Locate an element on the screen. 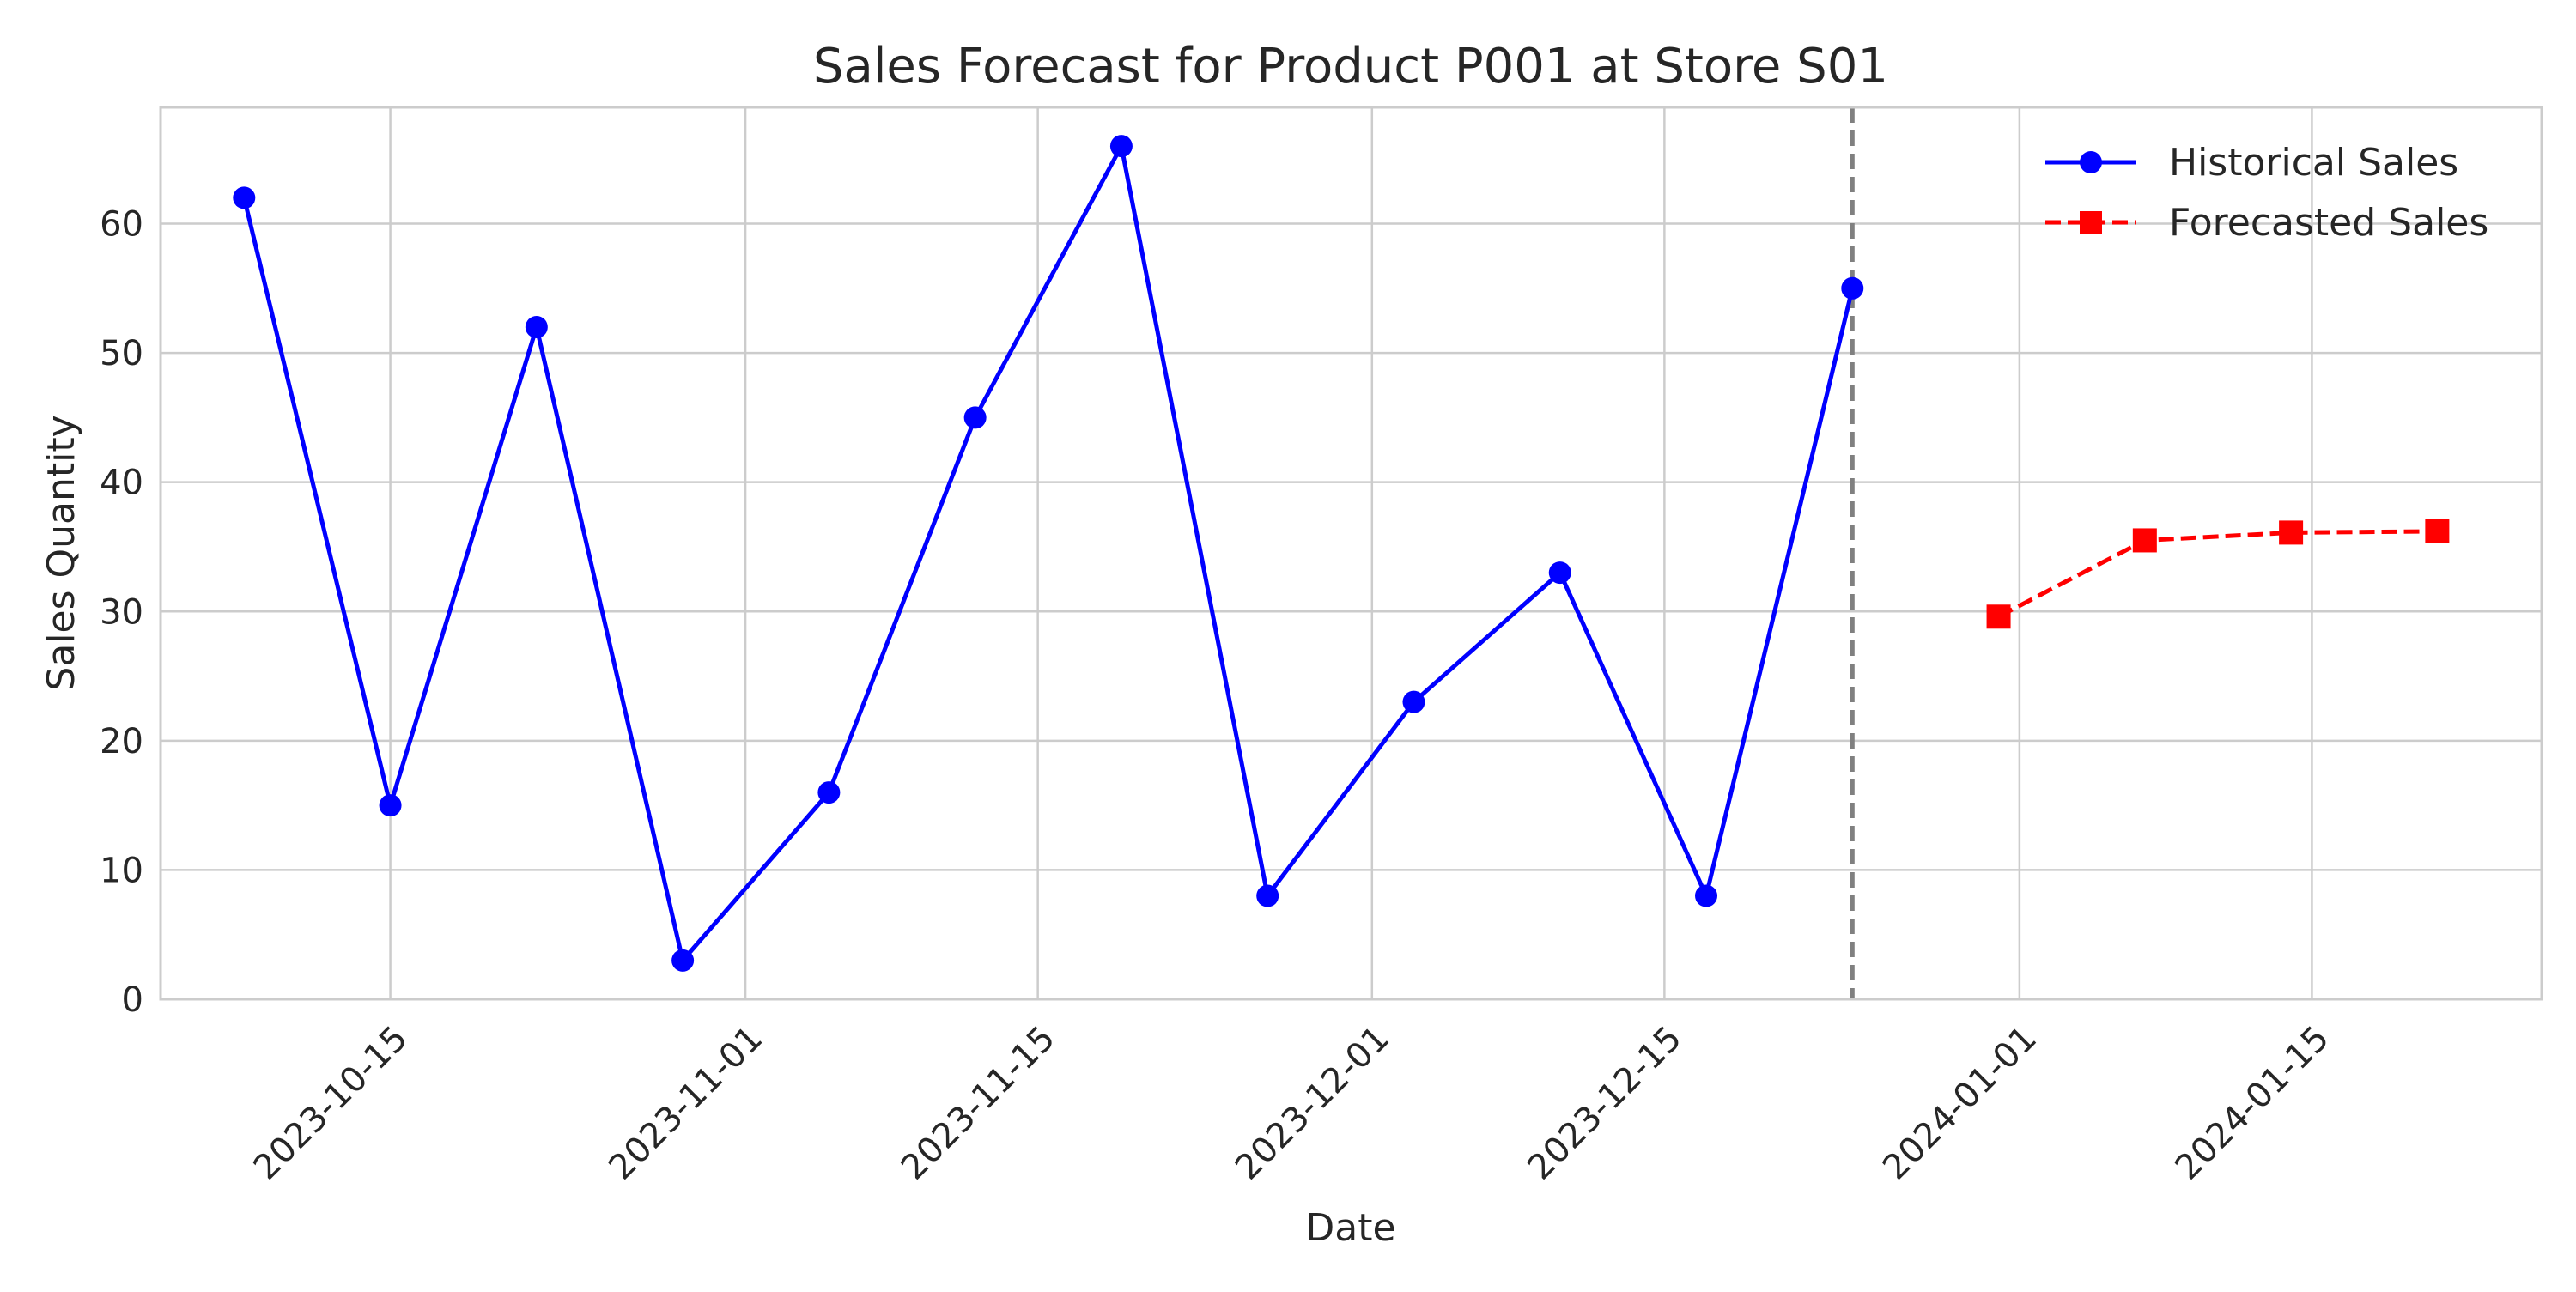 This screenshot has width=2576, height=1292. legend-forecast-marker is located at coordinates (2091, 222).